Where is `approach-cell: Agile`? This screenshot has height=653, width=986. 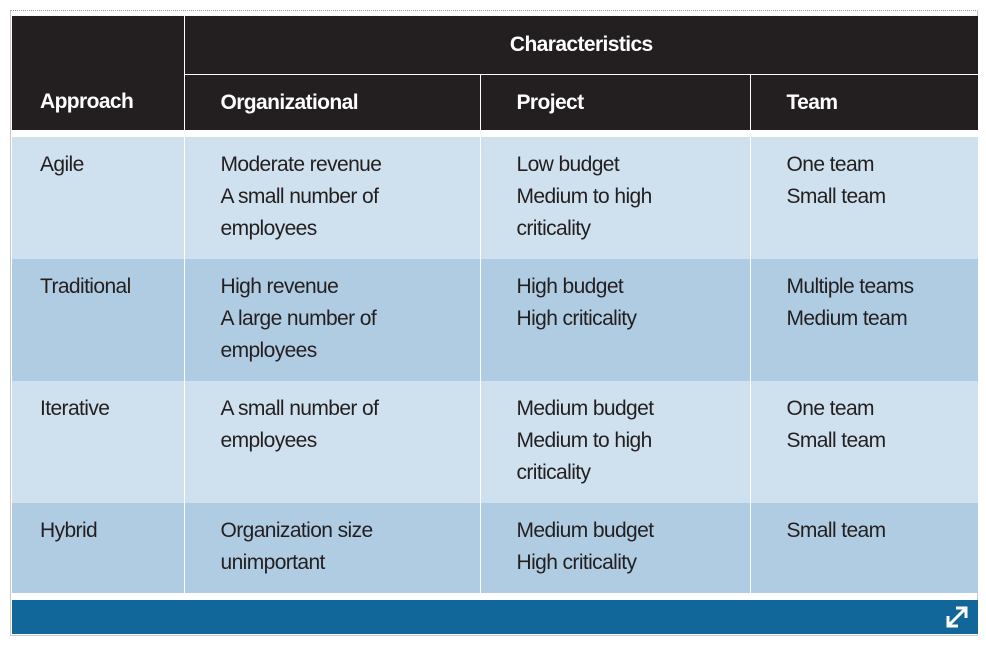
approach-cell: Agile is located at coordinates (98, 198).